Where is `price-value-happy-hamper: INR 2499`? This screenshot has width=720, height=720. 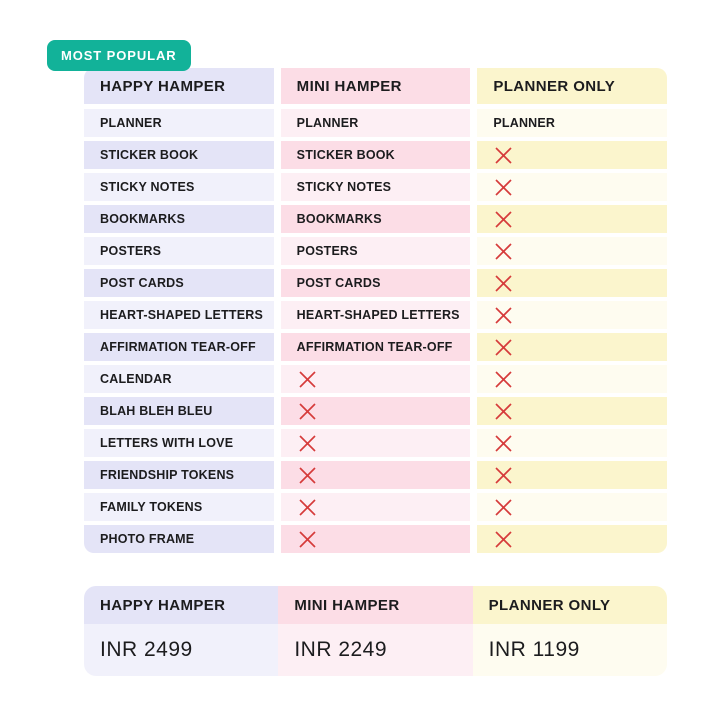
price-value-happy-hamper: INR 2499 is located at coordinates (181, 650).